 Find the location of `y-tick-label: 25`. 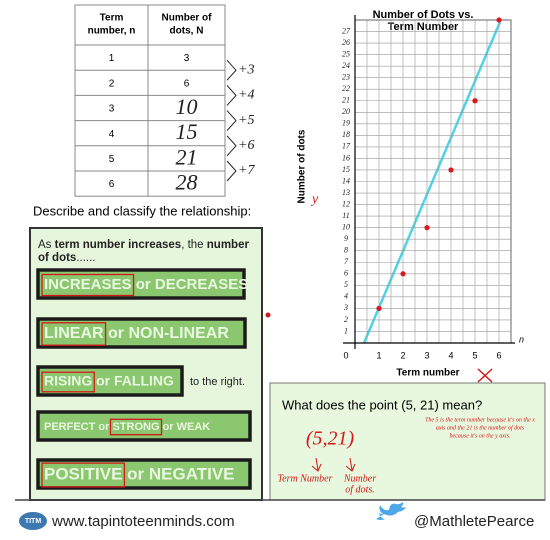

y-tick-label: 25 is located at coordinates (346, 53).